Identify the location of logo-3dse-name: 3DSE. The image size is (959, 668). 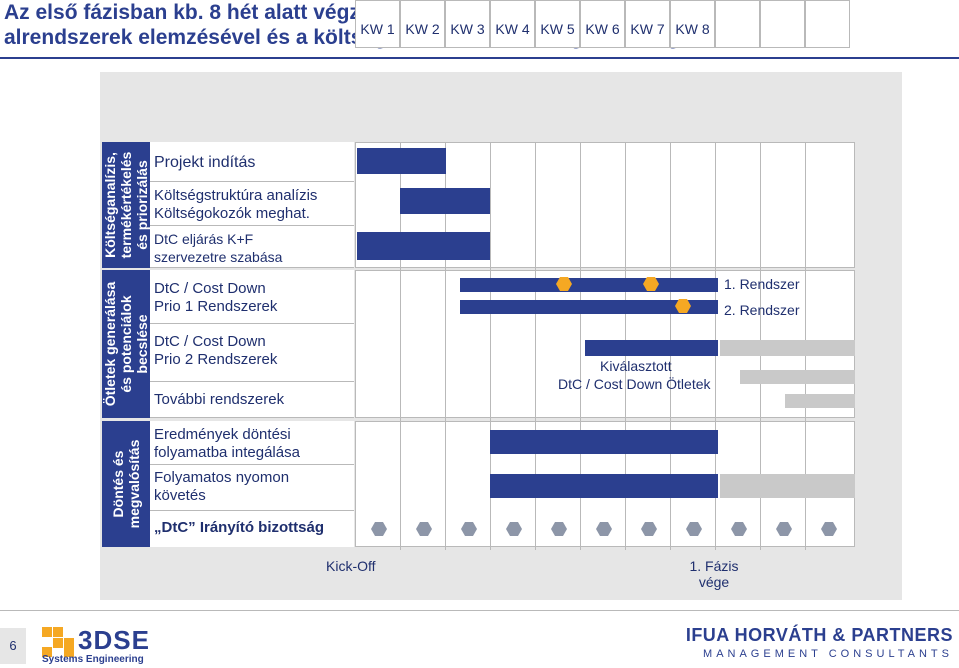
(114, 640).